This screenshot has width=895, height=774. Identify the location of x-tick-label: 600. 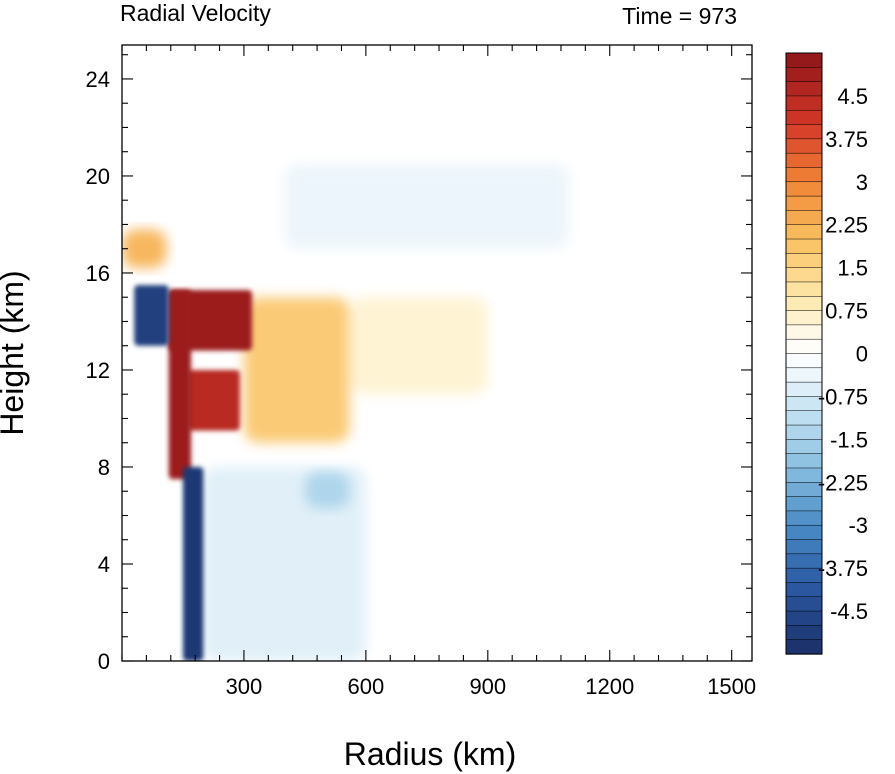
(366, 686).